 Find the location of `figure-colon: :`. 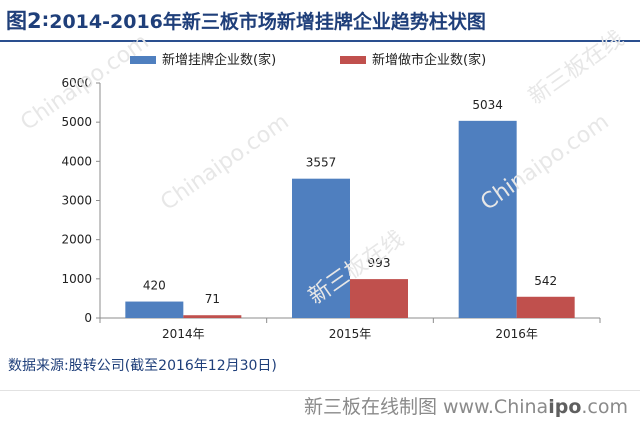

figure-colon: : is located at coordinates (45, 20).